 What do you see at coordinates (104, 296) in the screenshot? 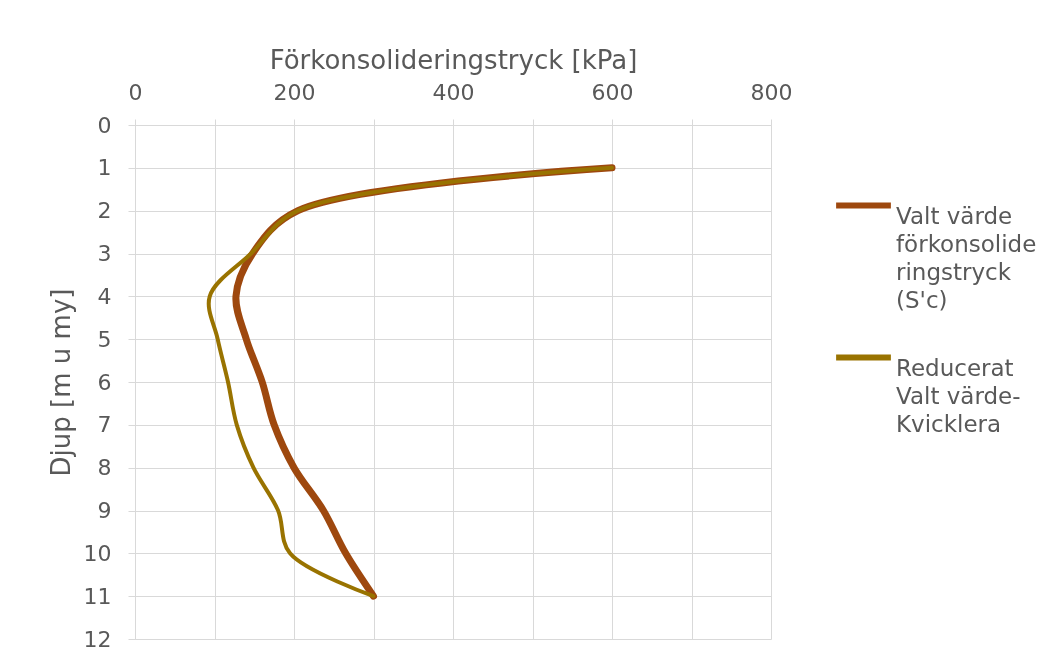
I see `y-tick-label: 4` at bounding box center [104, 296].